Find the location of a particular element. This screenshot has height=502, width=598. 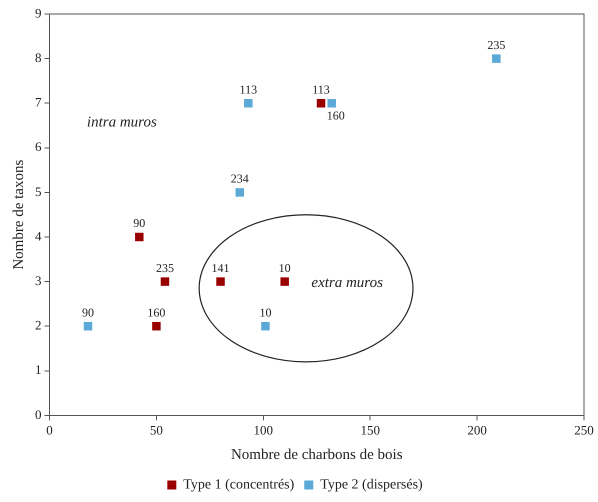

legend-label: Type 1 (concentrés) is located at coordinates (239, 485).